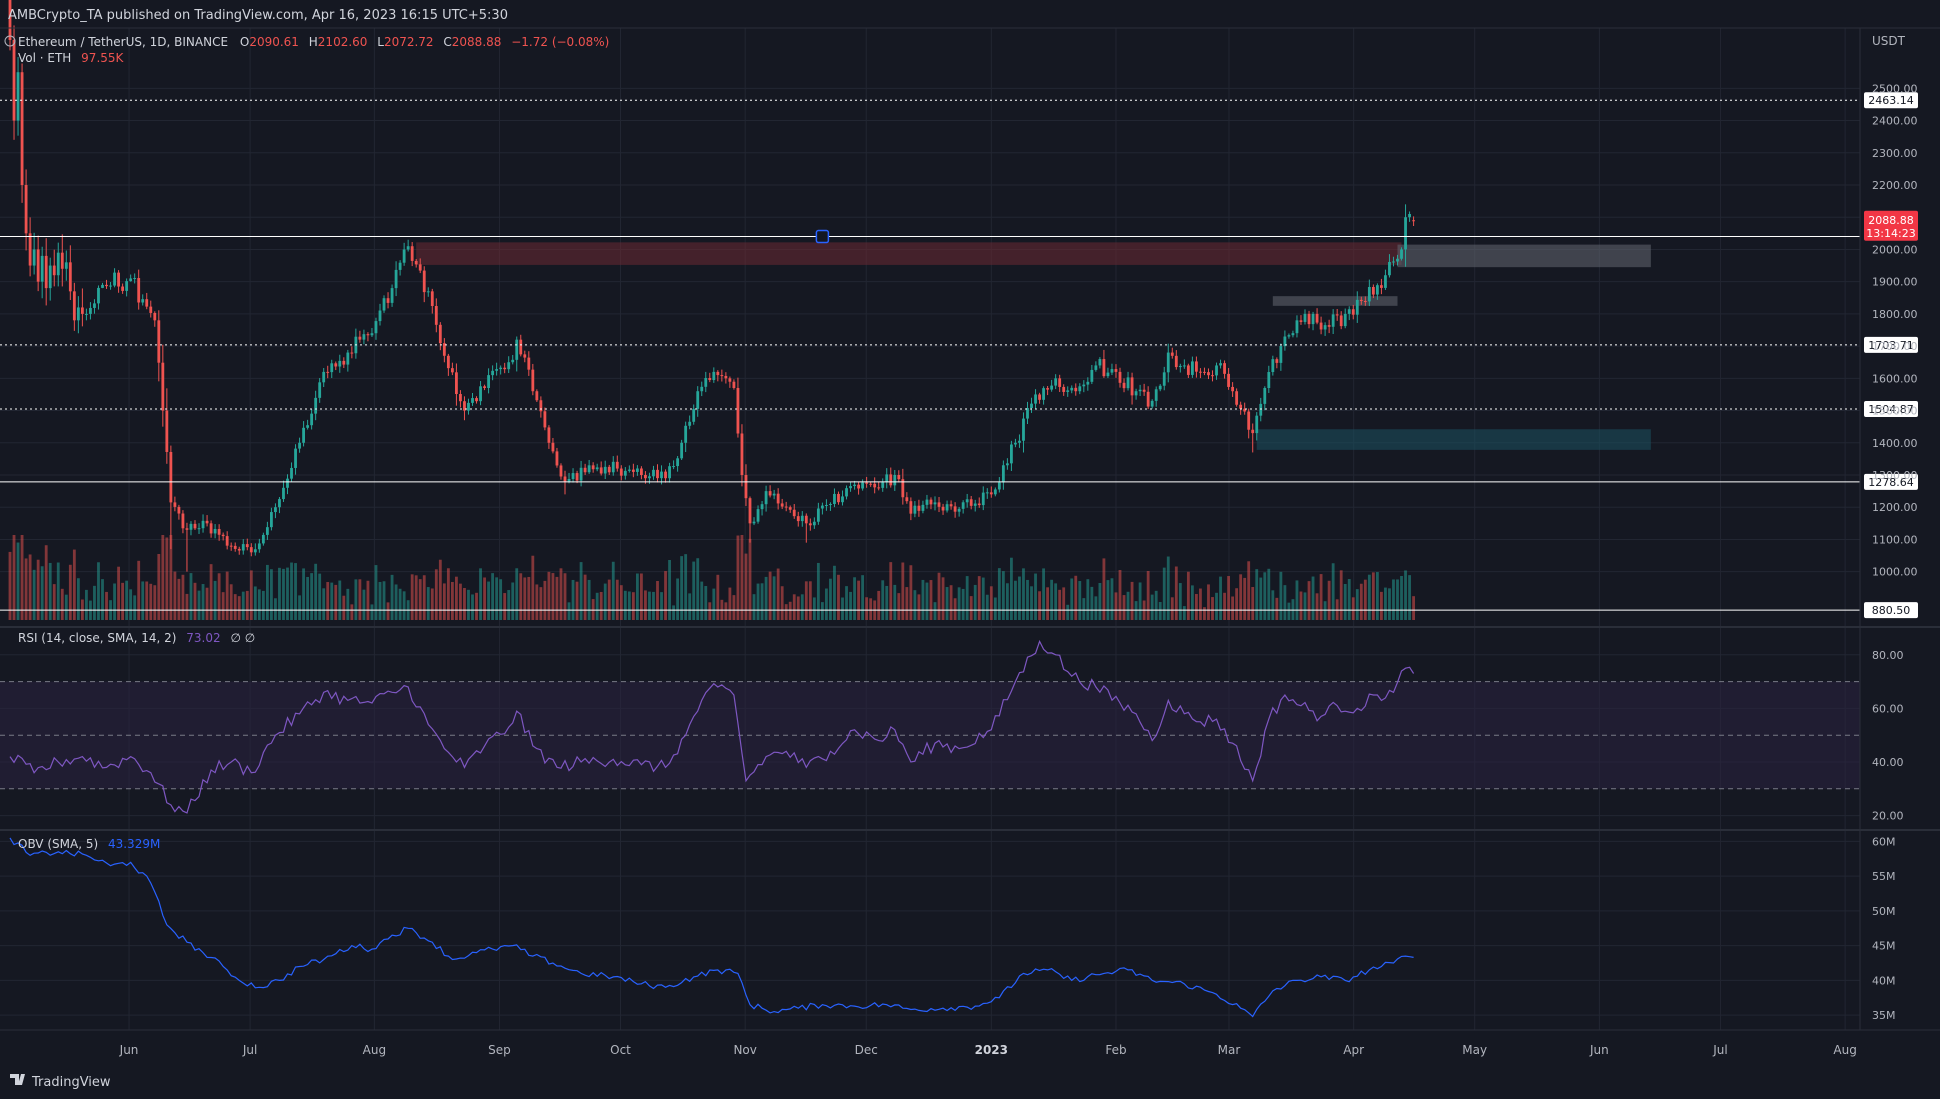 The height and width of the screenshot is (1099, 1940). What do you see at coordinates (1888, 736) in the screenshot?
I see `rsi-axis: 20.00 40.00 60.00 80.00` at bounding box center [1888, 736].